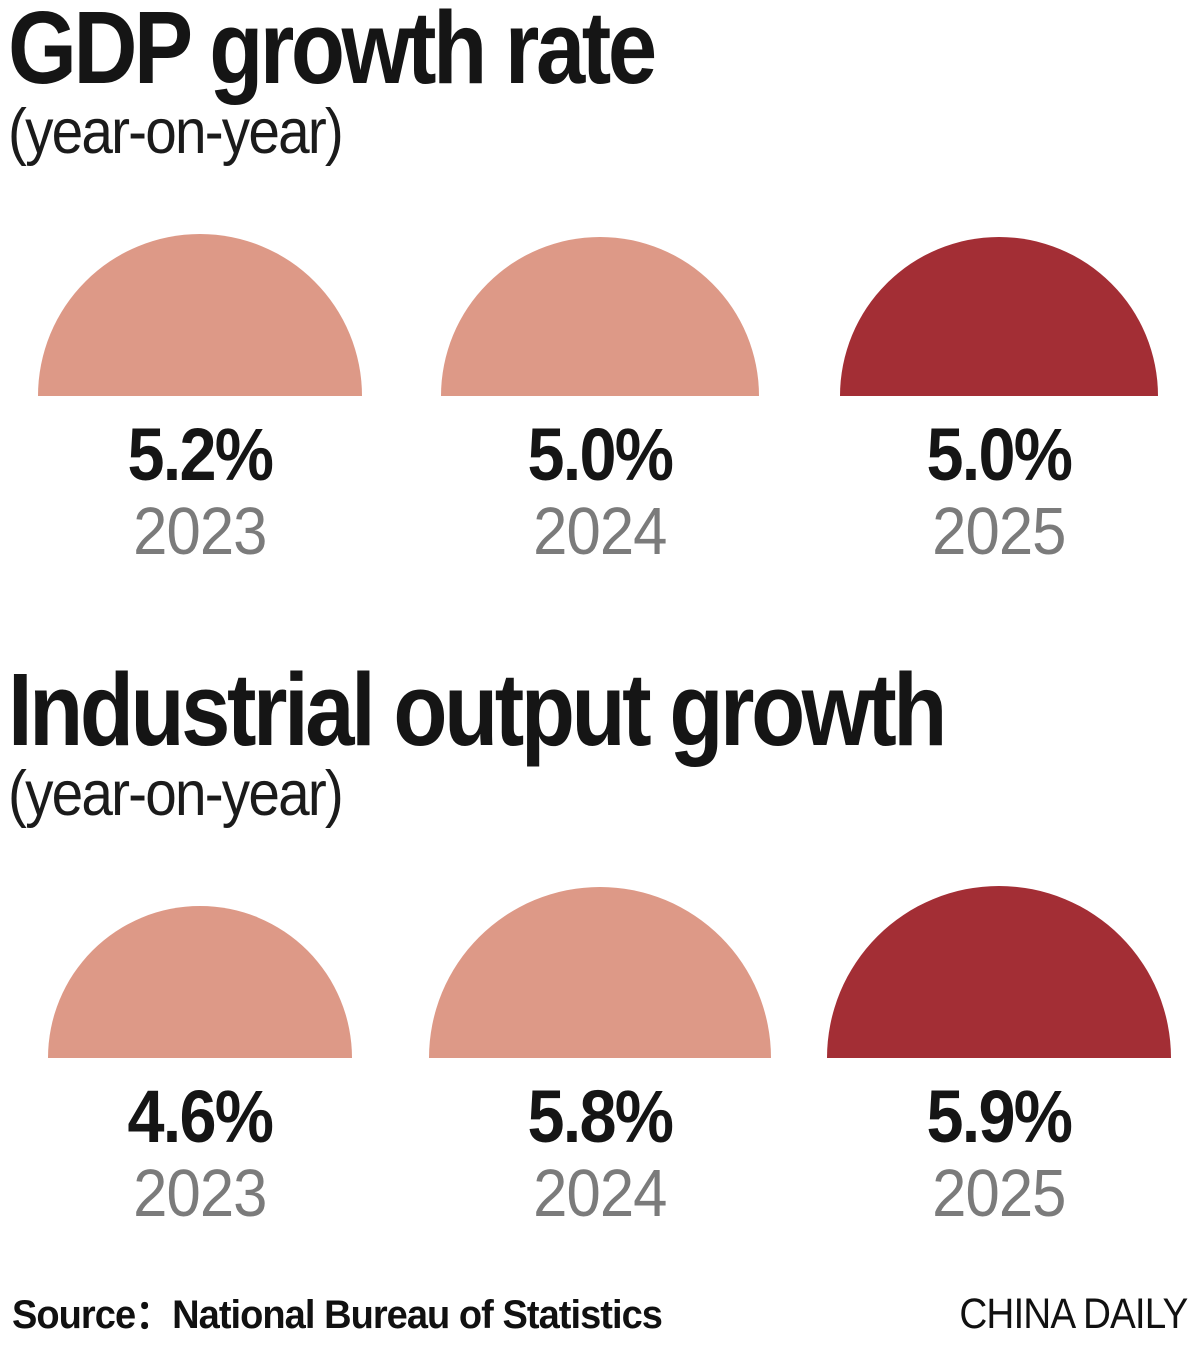 Image resolution: width=1199 pixels, height=1348 pixels. What do you see at coordinates (600, 1116) in the screenshot?
I see `value-label: 5.8%` at bounding box center [600, 1116].